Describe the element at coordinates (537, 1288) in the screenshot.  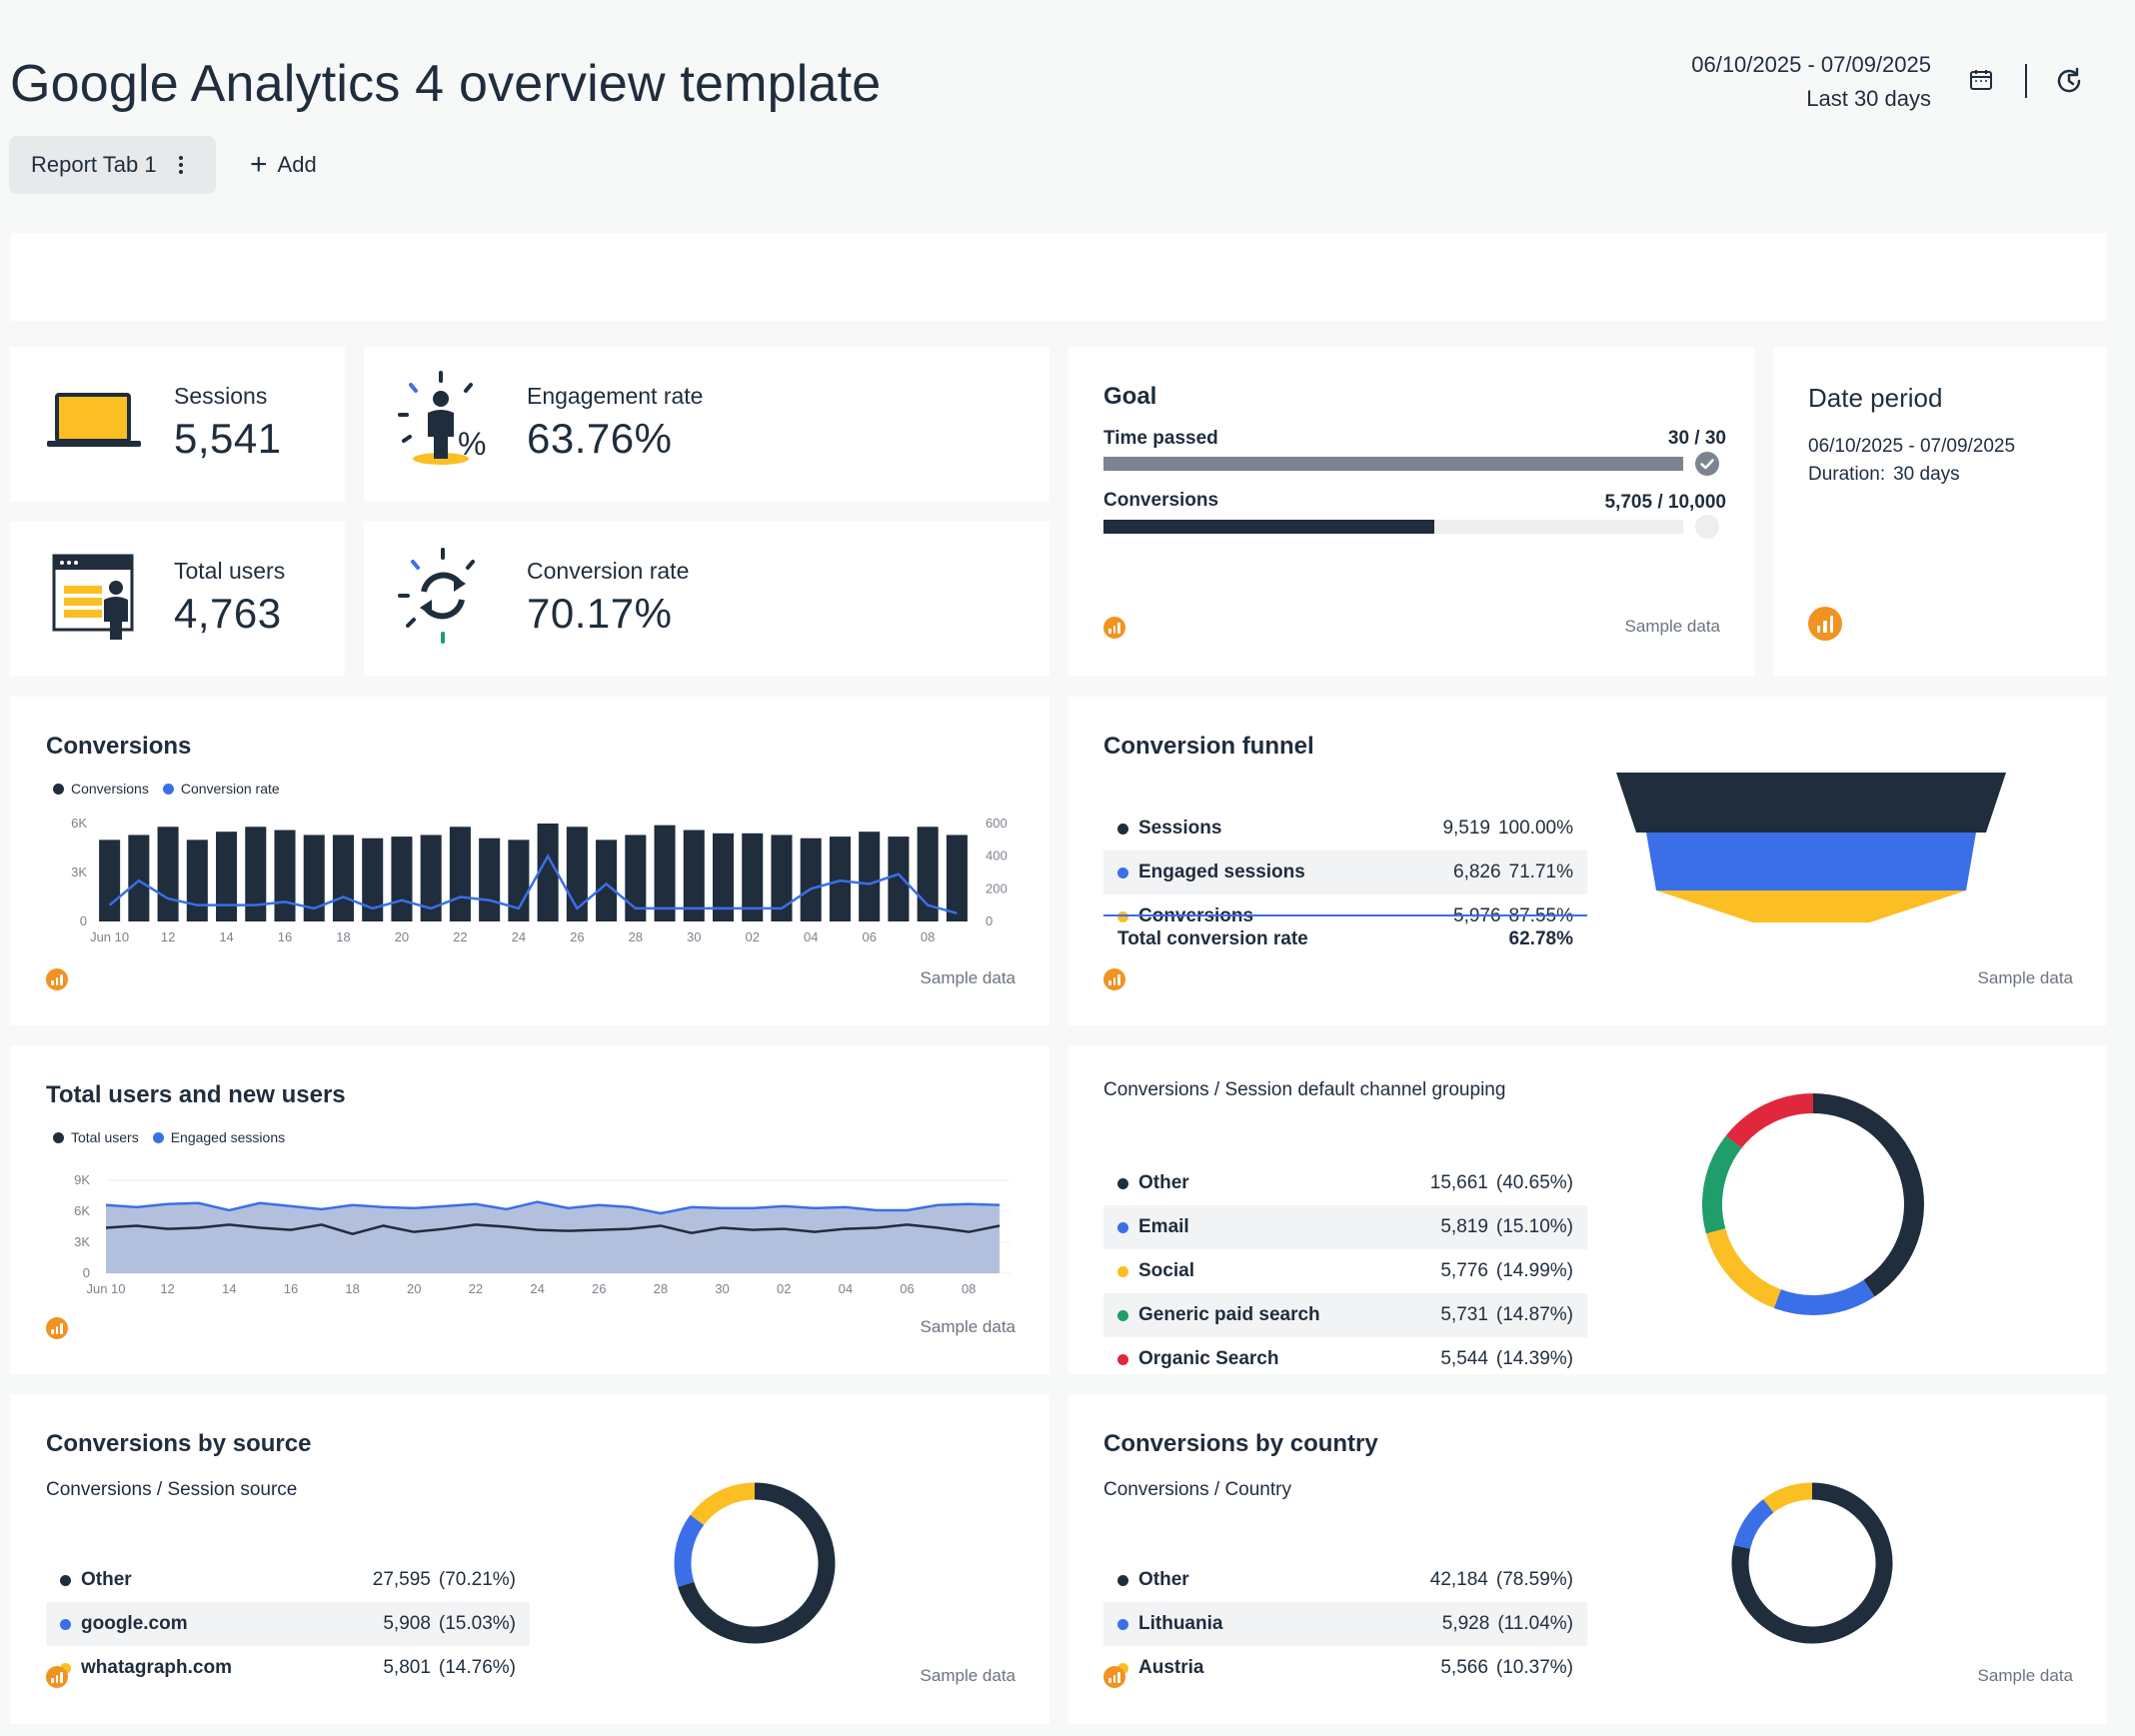
I see `x-tick-label: 24` at that location.